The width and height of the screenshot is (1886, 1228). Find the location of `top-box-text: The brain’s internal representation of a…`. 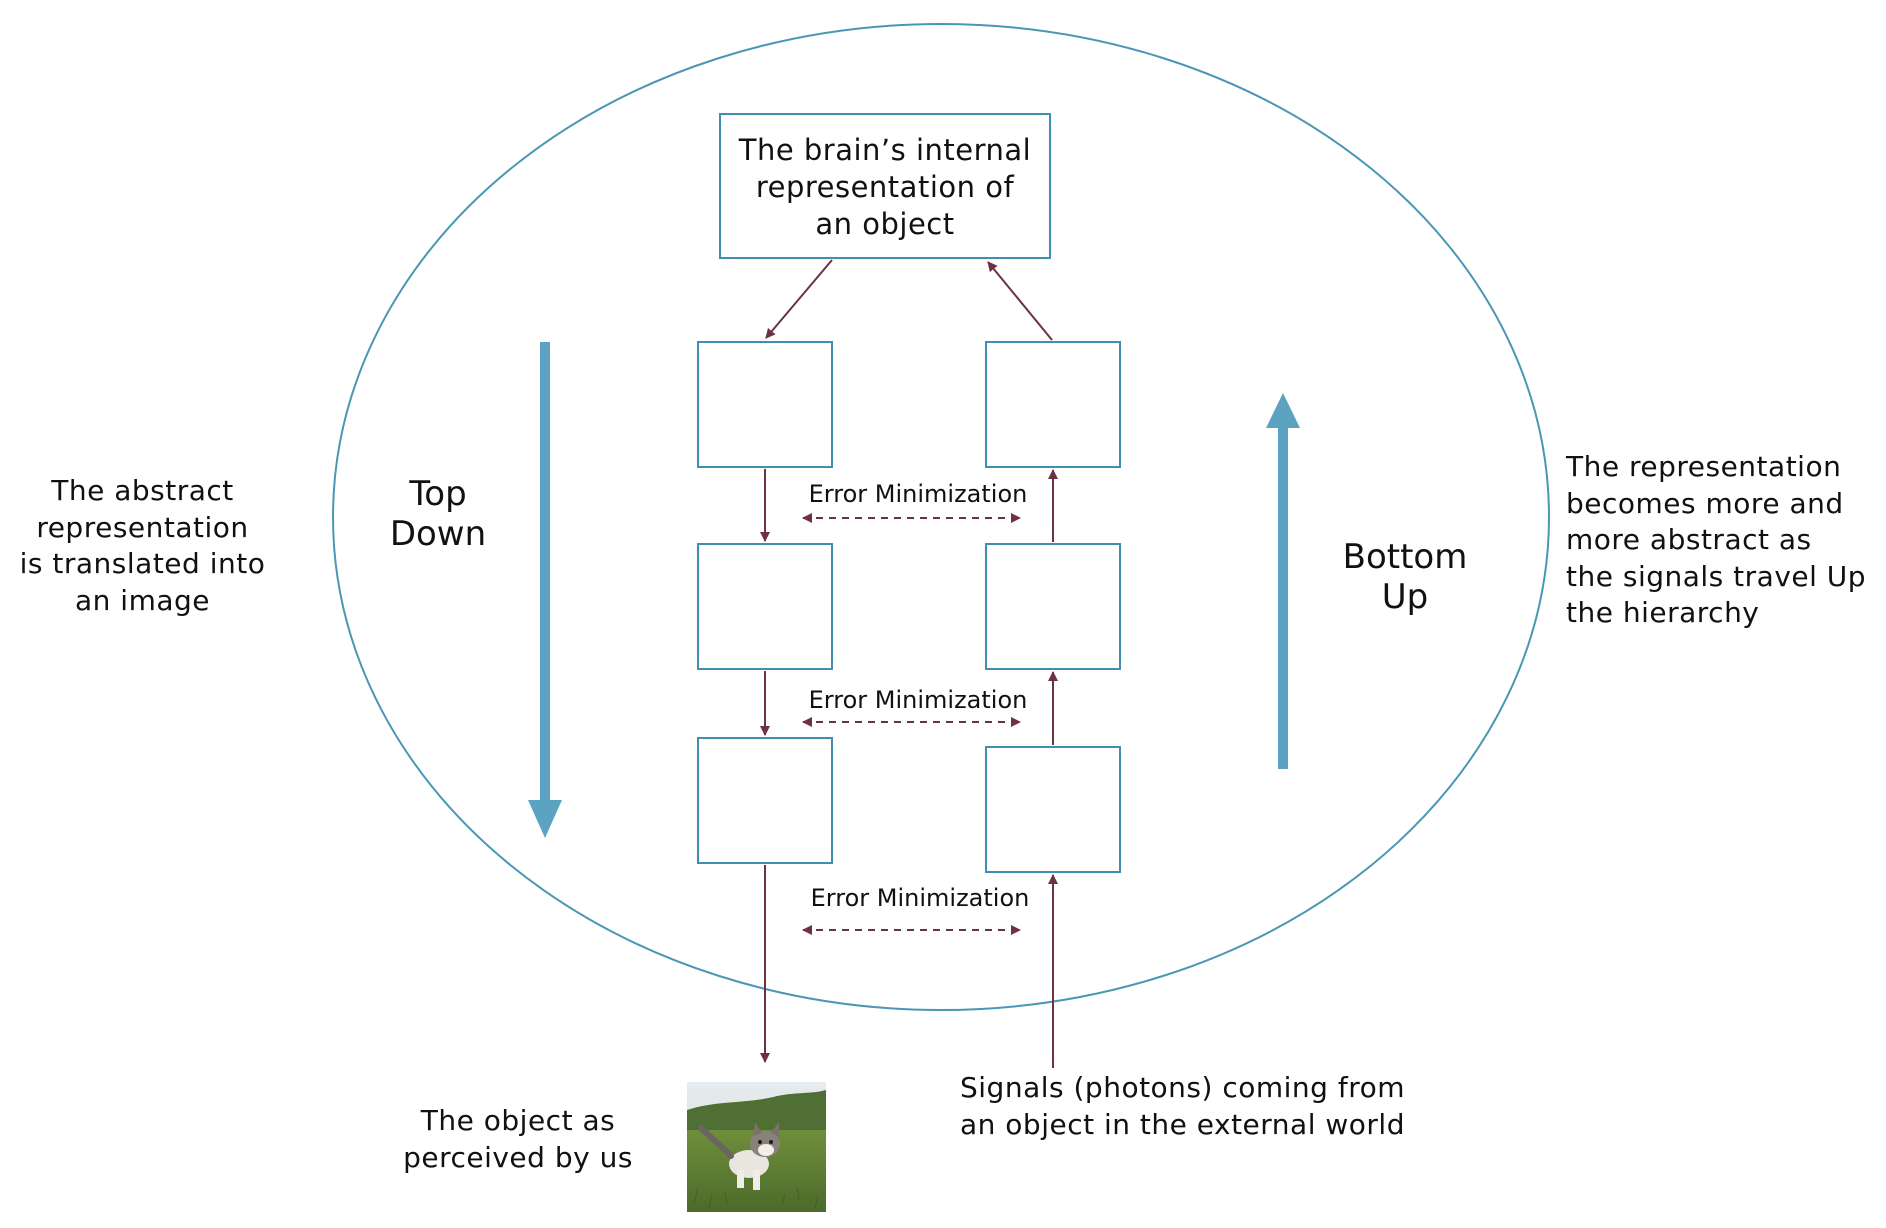

top-box-text: The brain’s internal representation of a… is located at coordinates (885, 187).